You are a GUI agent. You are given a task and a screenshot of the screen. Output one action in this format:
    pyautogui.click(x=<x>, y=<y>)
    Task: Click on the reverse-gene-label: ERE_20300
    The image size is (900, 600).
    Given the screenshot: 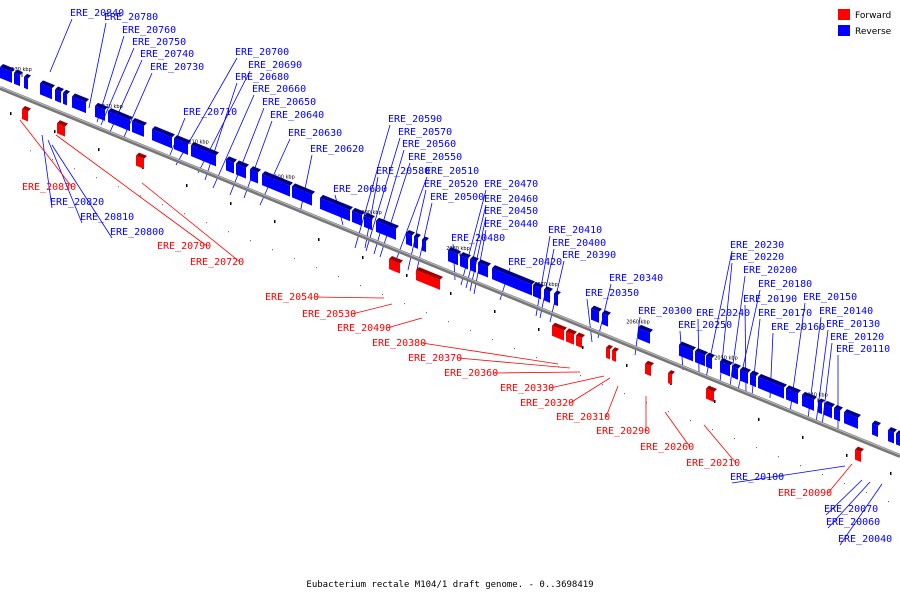 What is the action you would take?
    pyautogui.click(x=665, y=311)
    